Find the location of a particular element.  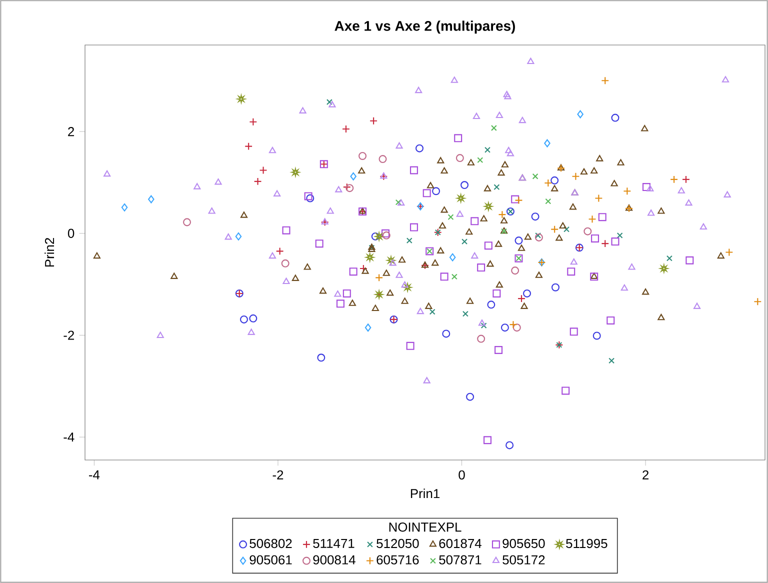

legend-label: 601874 is located at coordinates (460, 543).